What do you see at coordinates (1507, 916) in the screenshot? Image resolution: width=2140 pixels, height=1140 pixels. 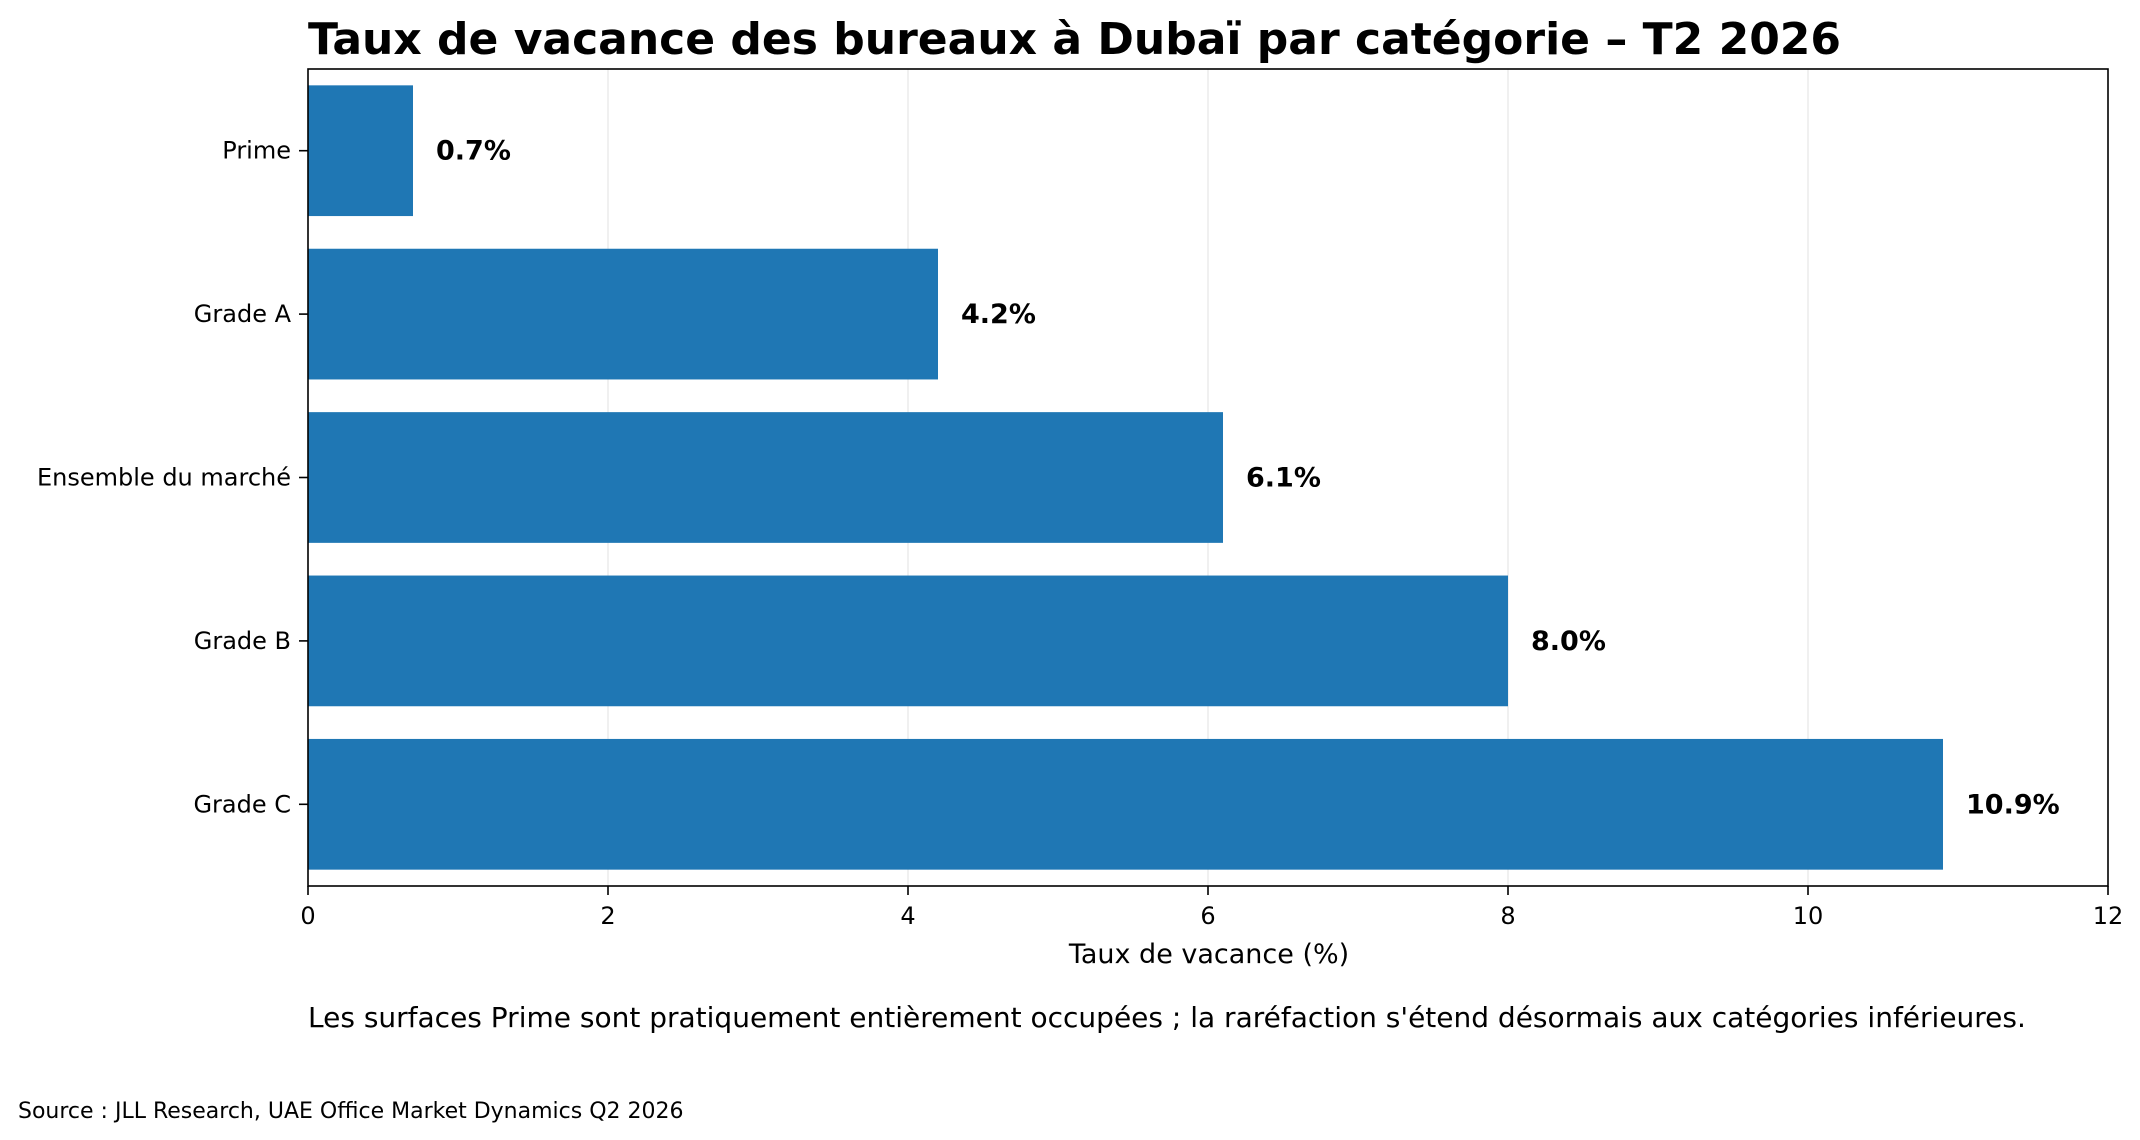 I see `x-tick-label: 8` at bounding box center [1507, 916].